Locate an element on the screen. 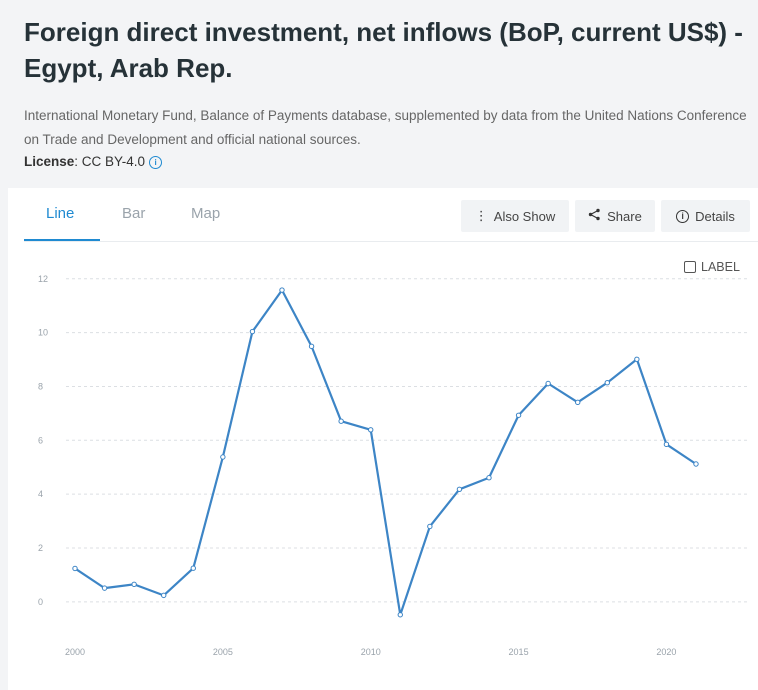 This screenshot has height=690, width=758. vertical-dots-icon: ⋮ is located at coordinates (481, 215).